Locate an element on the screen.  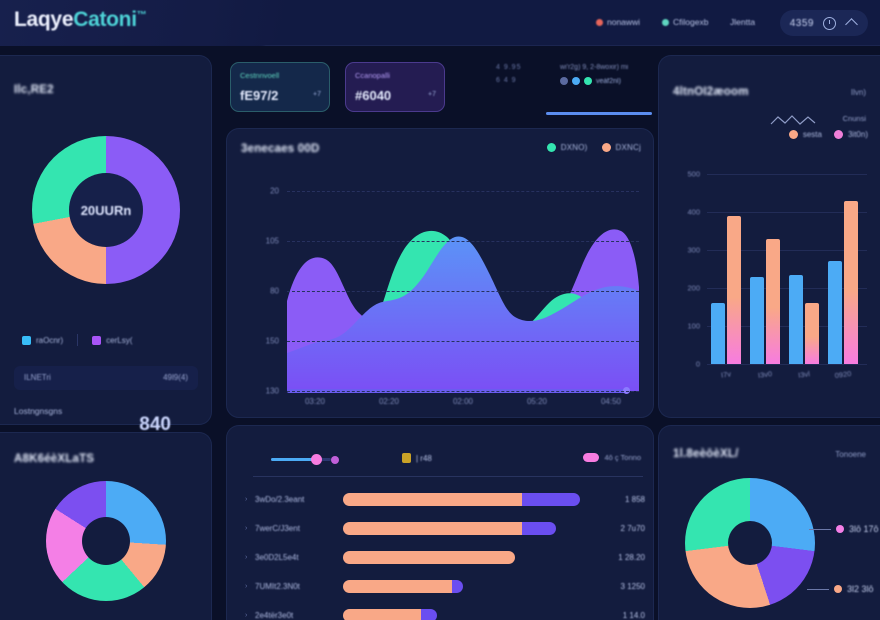
donut-leader-1: 3l2 3lō is located at coordinates (840, 589).